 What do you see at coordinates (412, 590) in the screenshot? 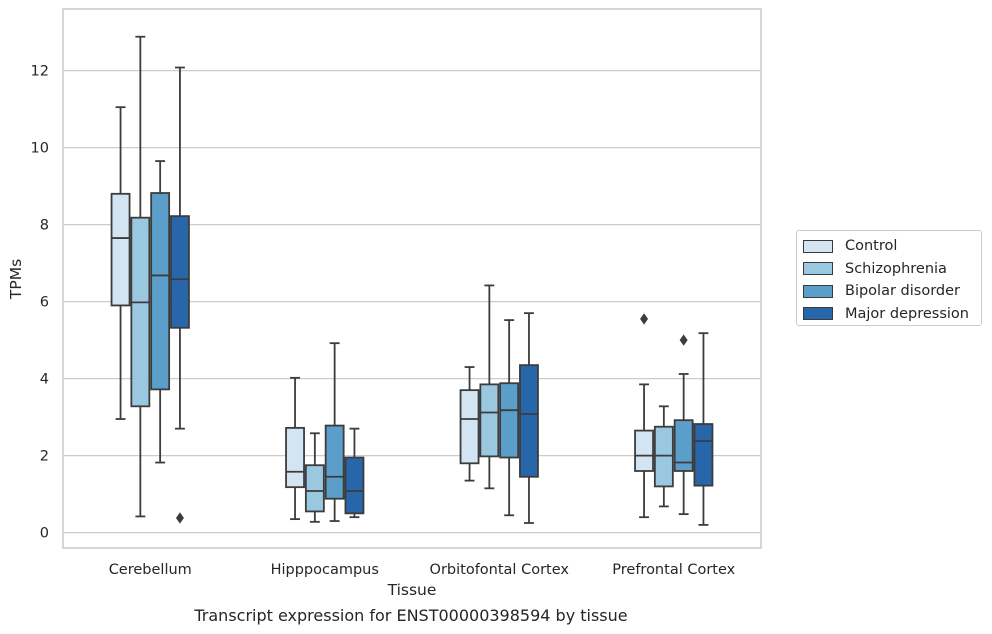
I see `x-axis-title: Tissue` at bounding box center [412, 590].